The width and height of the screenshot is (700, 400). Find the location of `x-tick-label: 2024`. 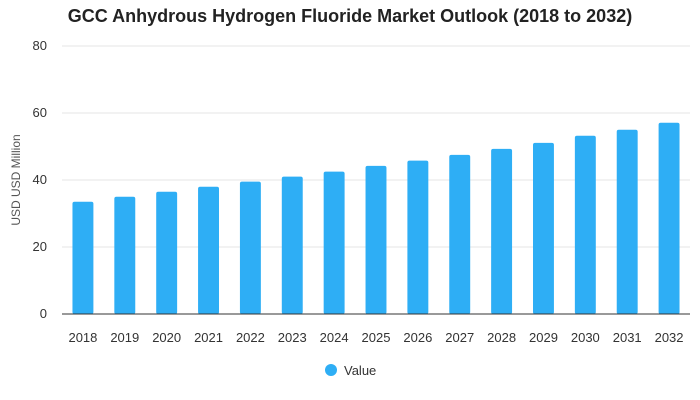

x-tick-label: 2024 is located at coordinates (334, 337).